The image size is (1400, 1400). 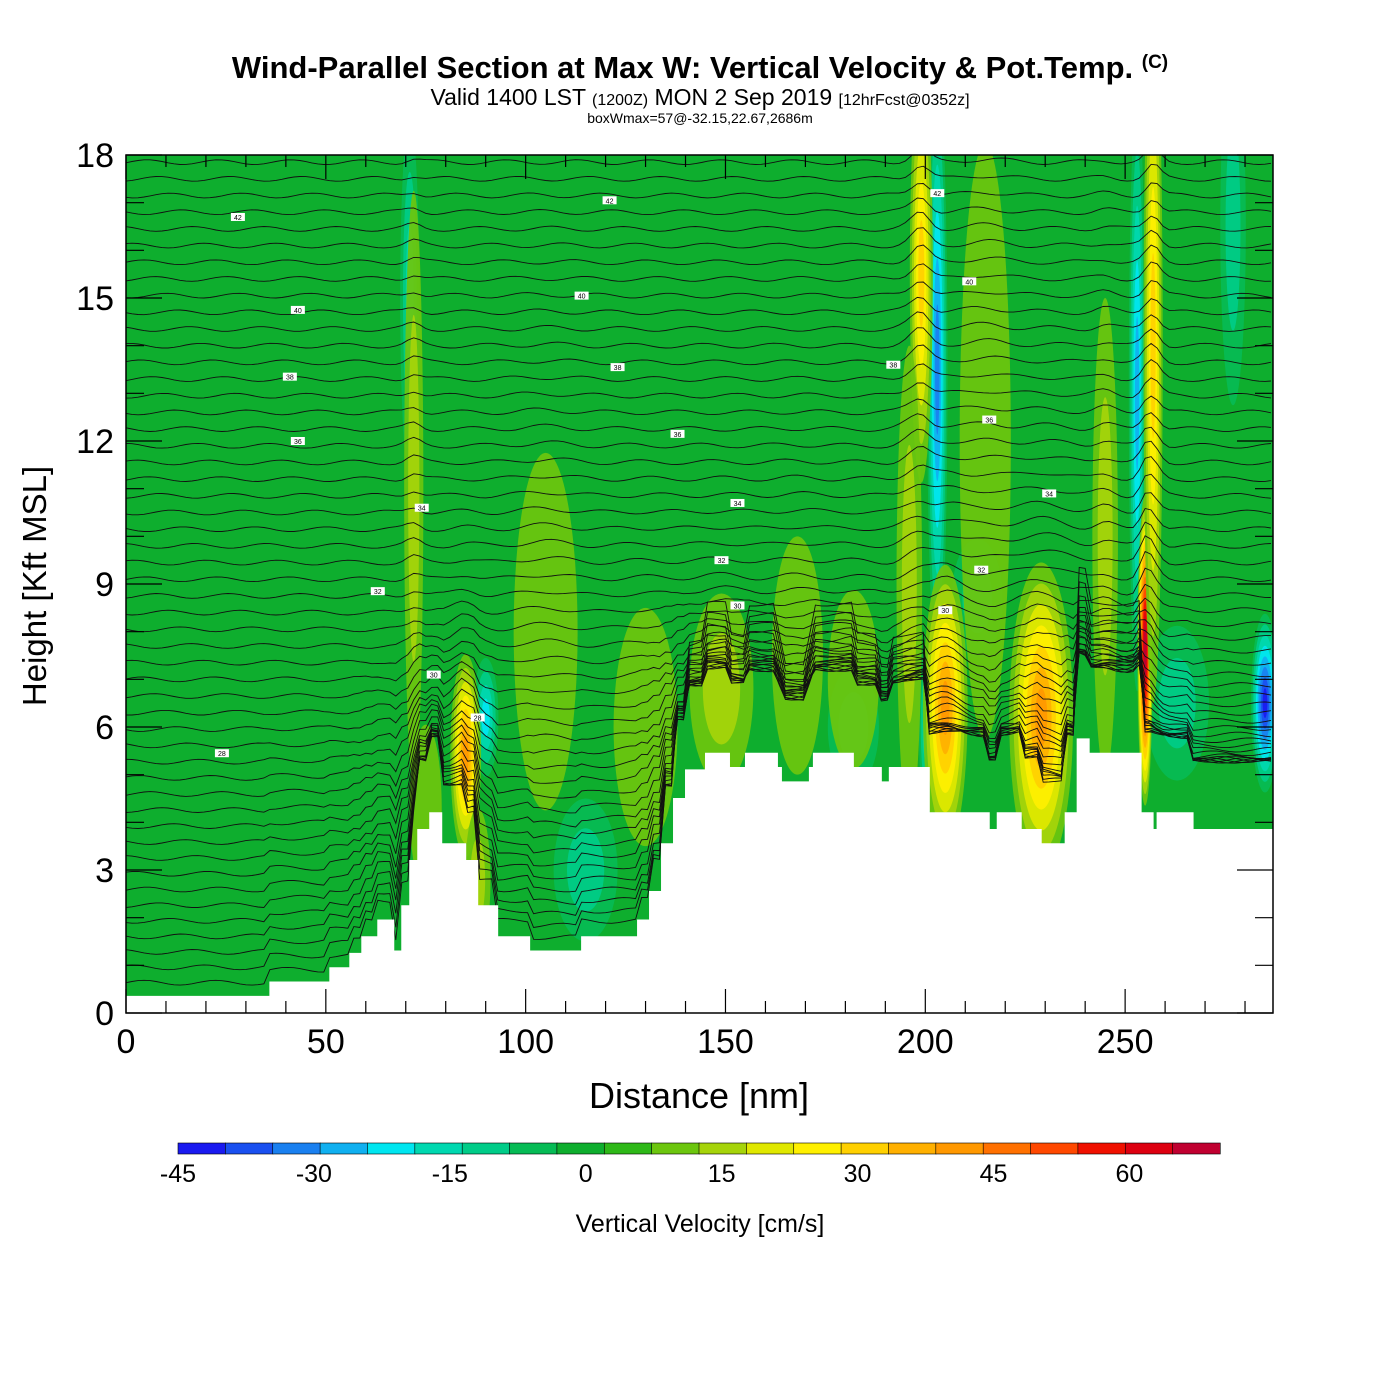 I want to click on colorbar-label: Vertical Velocity [cm/s], so click(x=700, y=1224).